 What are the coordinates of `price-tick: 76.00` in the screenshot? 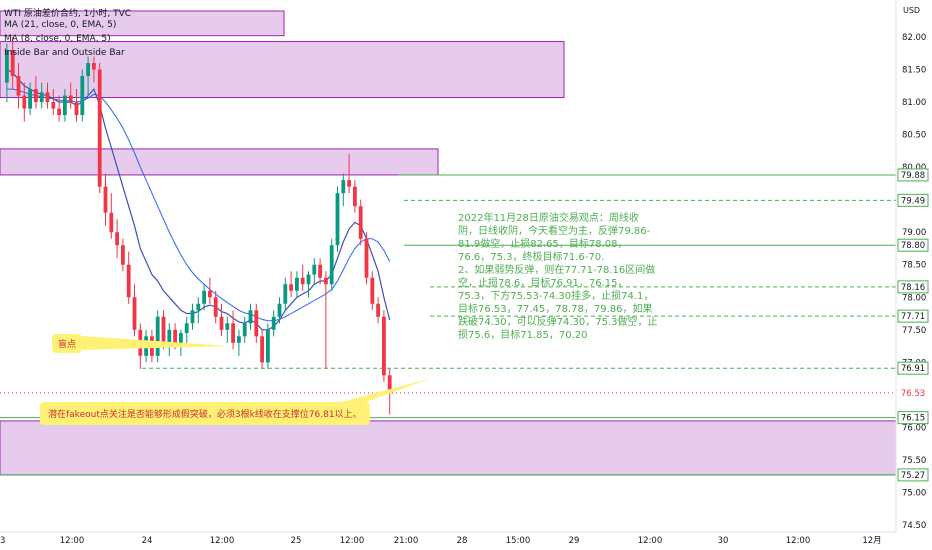 It's located at (914, 428).